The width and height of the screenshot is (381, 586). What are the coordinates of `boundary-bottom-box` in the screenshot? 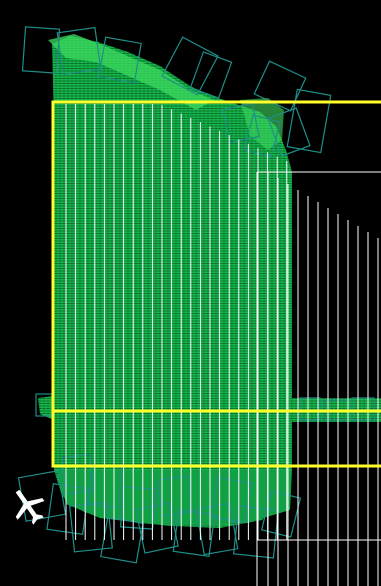 It's located at (216, 438).